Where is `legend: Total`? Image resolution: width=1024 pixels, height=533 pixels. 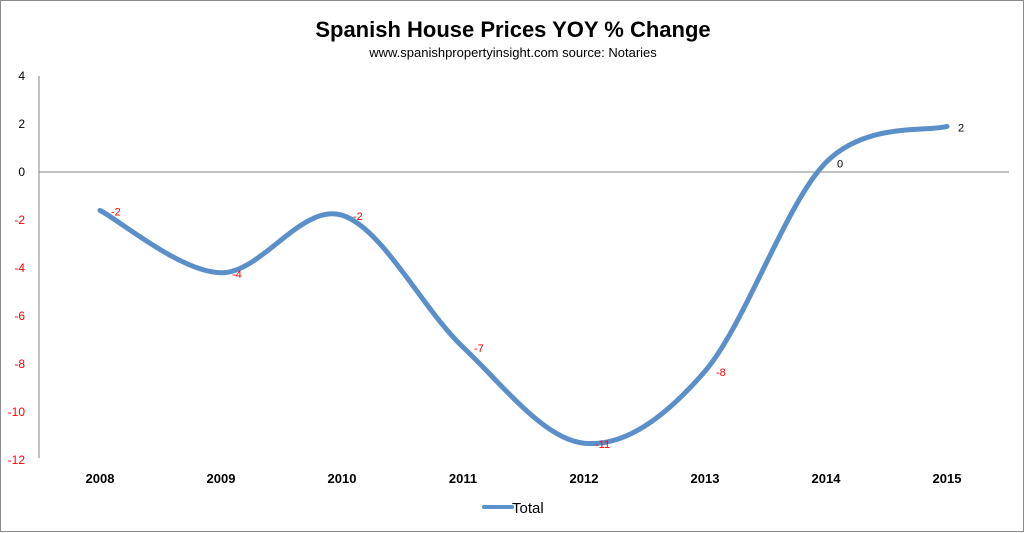 legend: Total is located at coordinates (513, 508).